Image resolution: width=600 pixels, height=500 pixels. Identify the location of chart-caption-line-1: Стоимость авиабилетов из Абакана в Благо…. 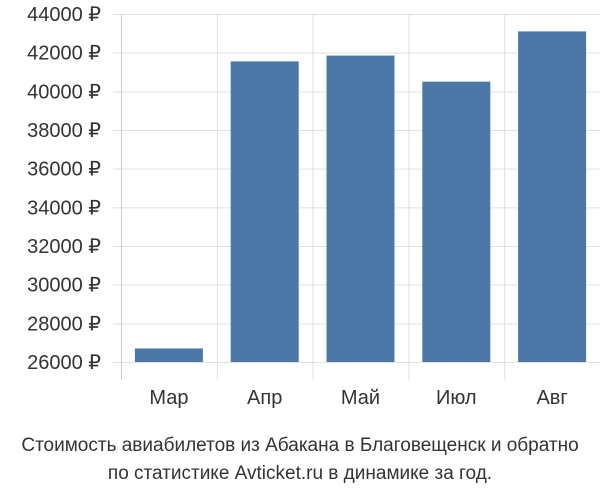
(300, 445).